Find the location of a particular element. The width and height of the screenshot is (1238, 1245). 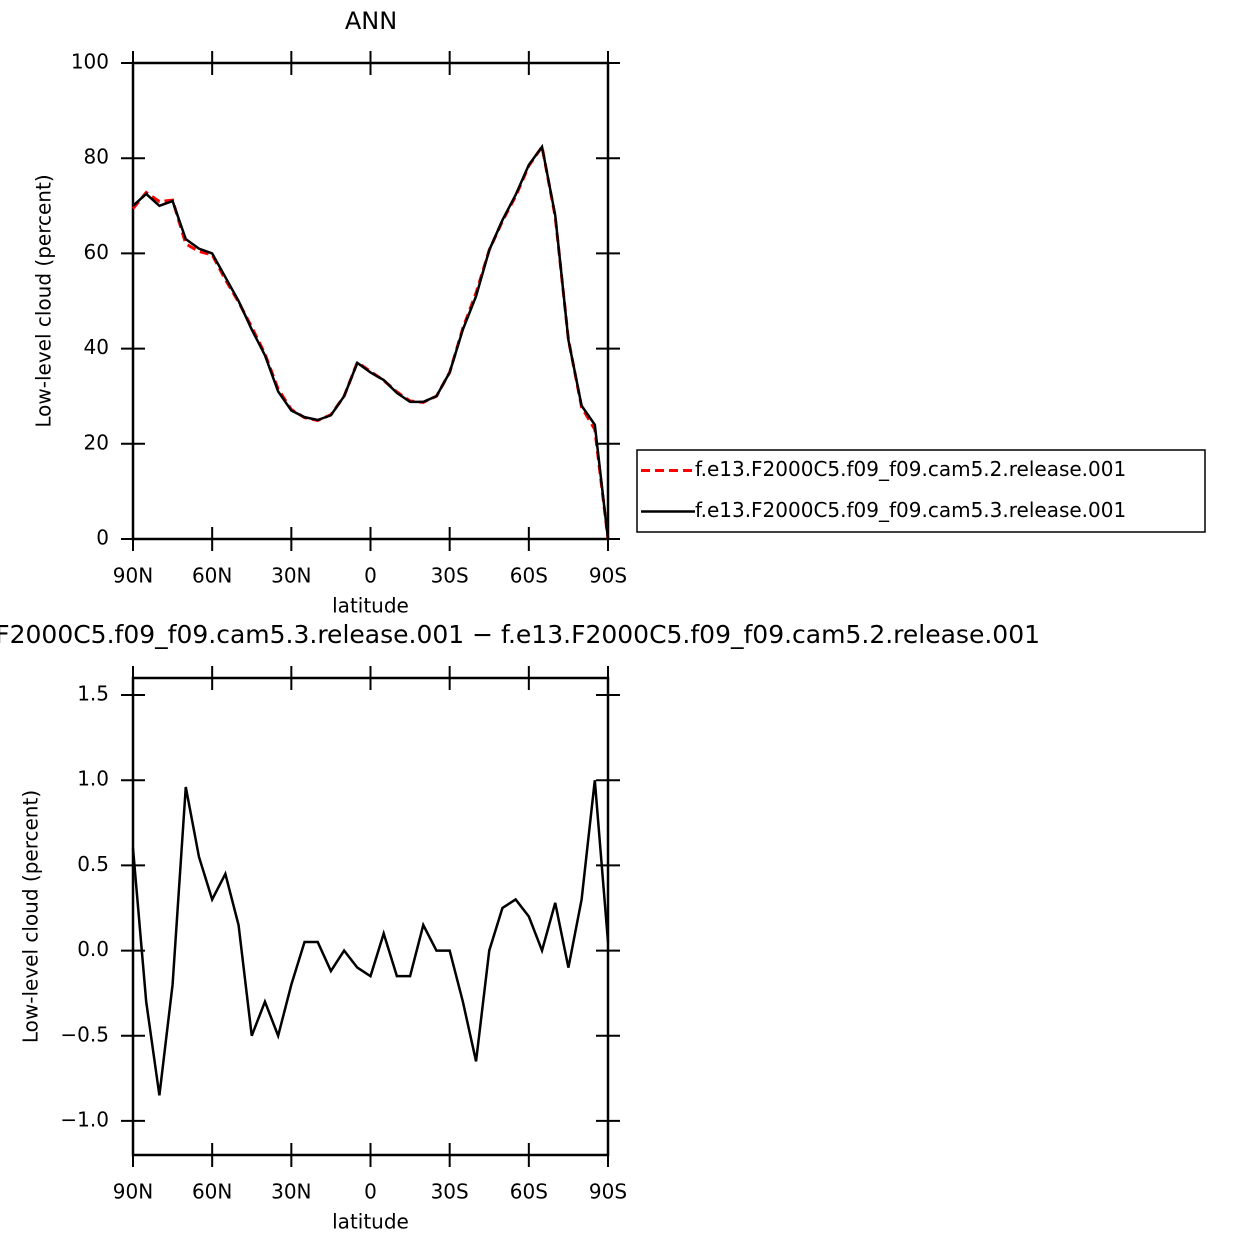

legend-box is located at coordinates (921, 491).